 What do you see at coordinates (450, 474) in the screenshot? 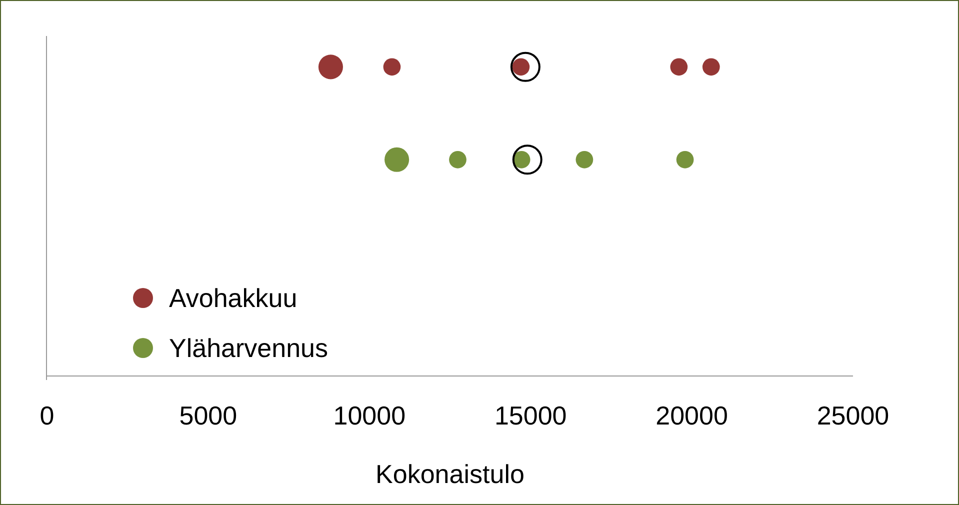
I see `x-axis-title: Kokonaistulo` at bounding box center [450, 474].